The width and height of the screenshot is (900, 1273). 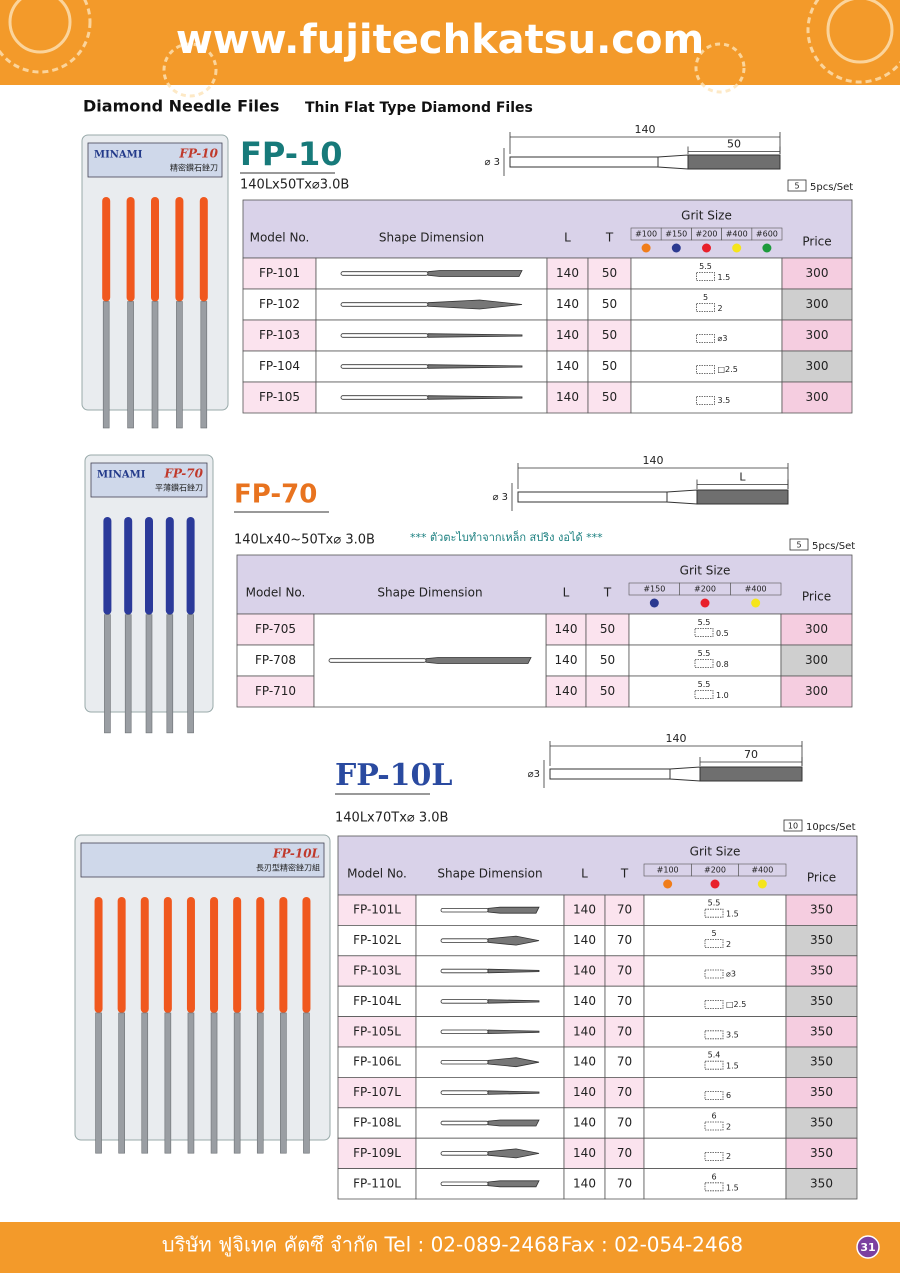 What do you see at coordinates (450, 1247) in the screenshot?
I see `footer-band` at bounding box center [450, 1247].